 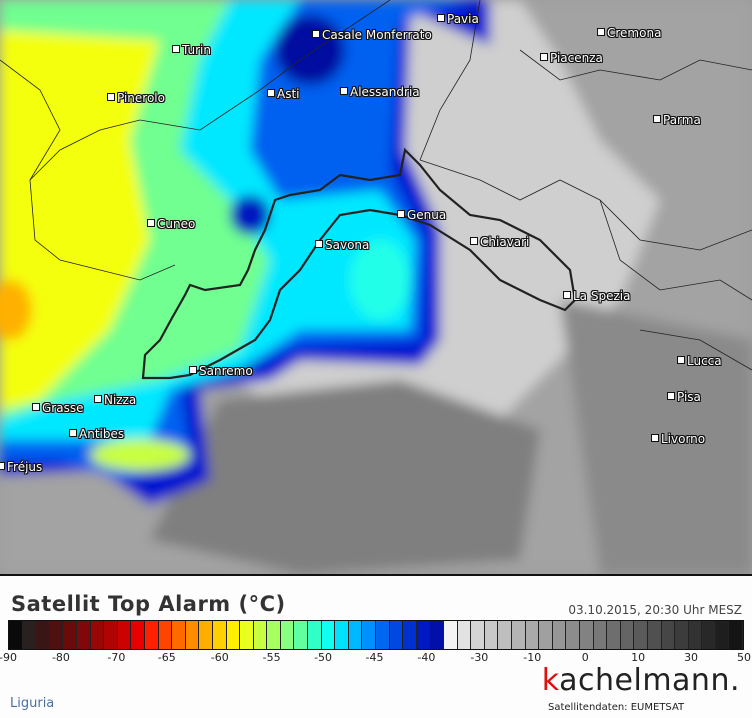 I want to click on kachelmann-logo: kachelmann., so click(x=640, y=680).